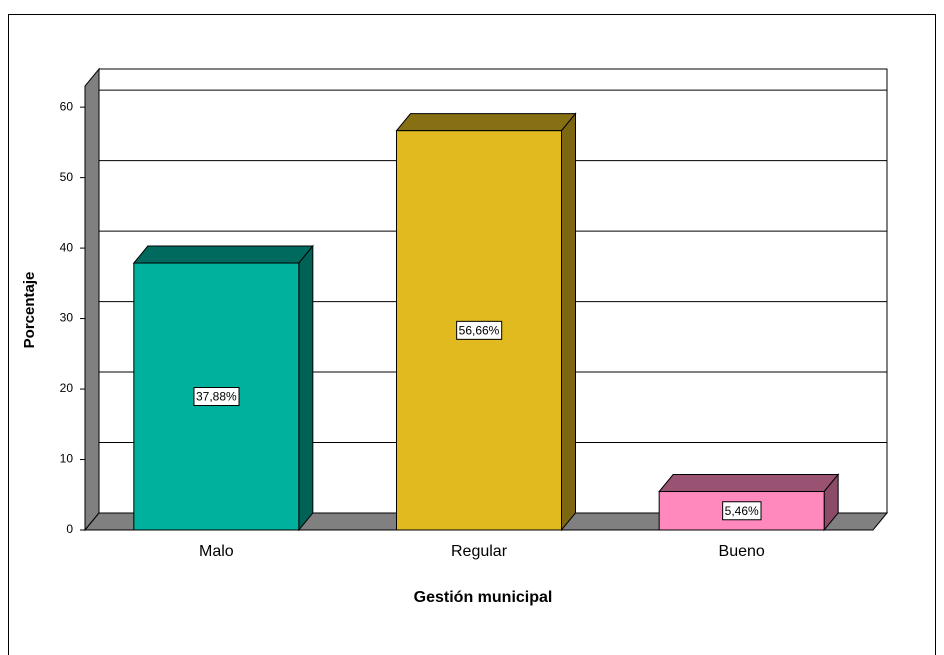  Describe the element at coordinates (67, 247) in the screenshot. I see `y-tick-label: 40` at that location.